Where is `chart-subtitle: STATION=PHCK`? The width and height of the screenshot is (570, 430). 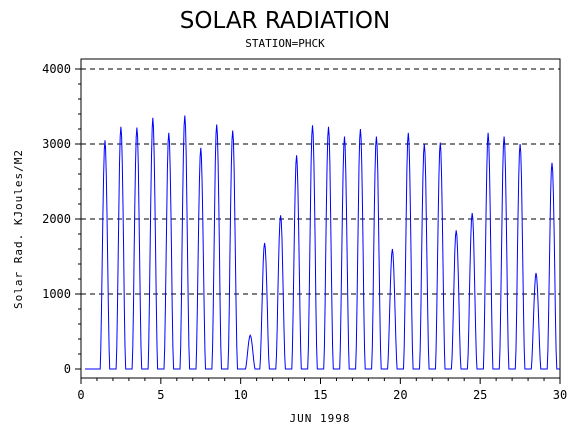 chart-subtitle: STATION=PHCK is located at coordinates (285, 43).